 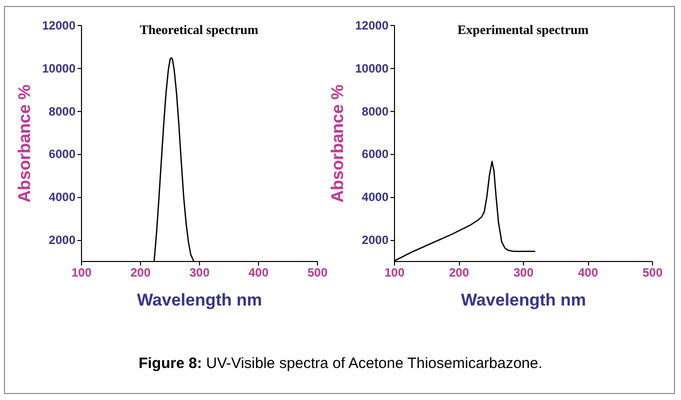 I want to click on caption: Figure 8: UV-Visible spectra of Acetone Thiosemicarbazone., so click(x=341, y=363).